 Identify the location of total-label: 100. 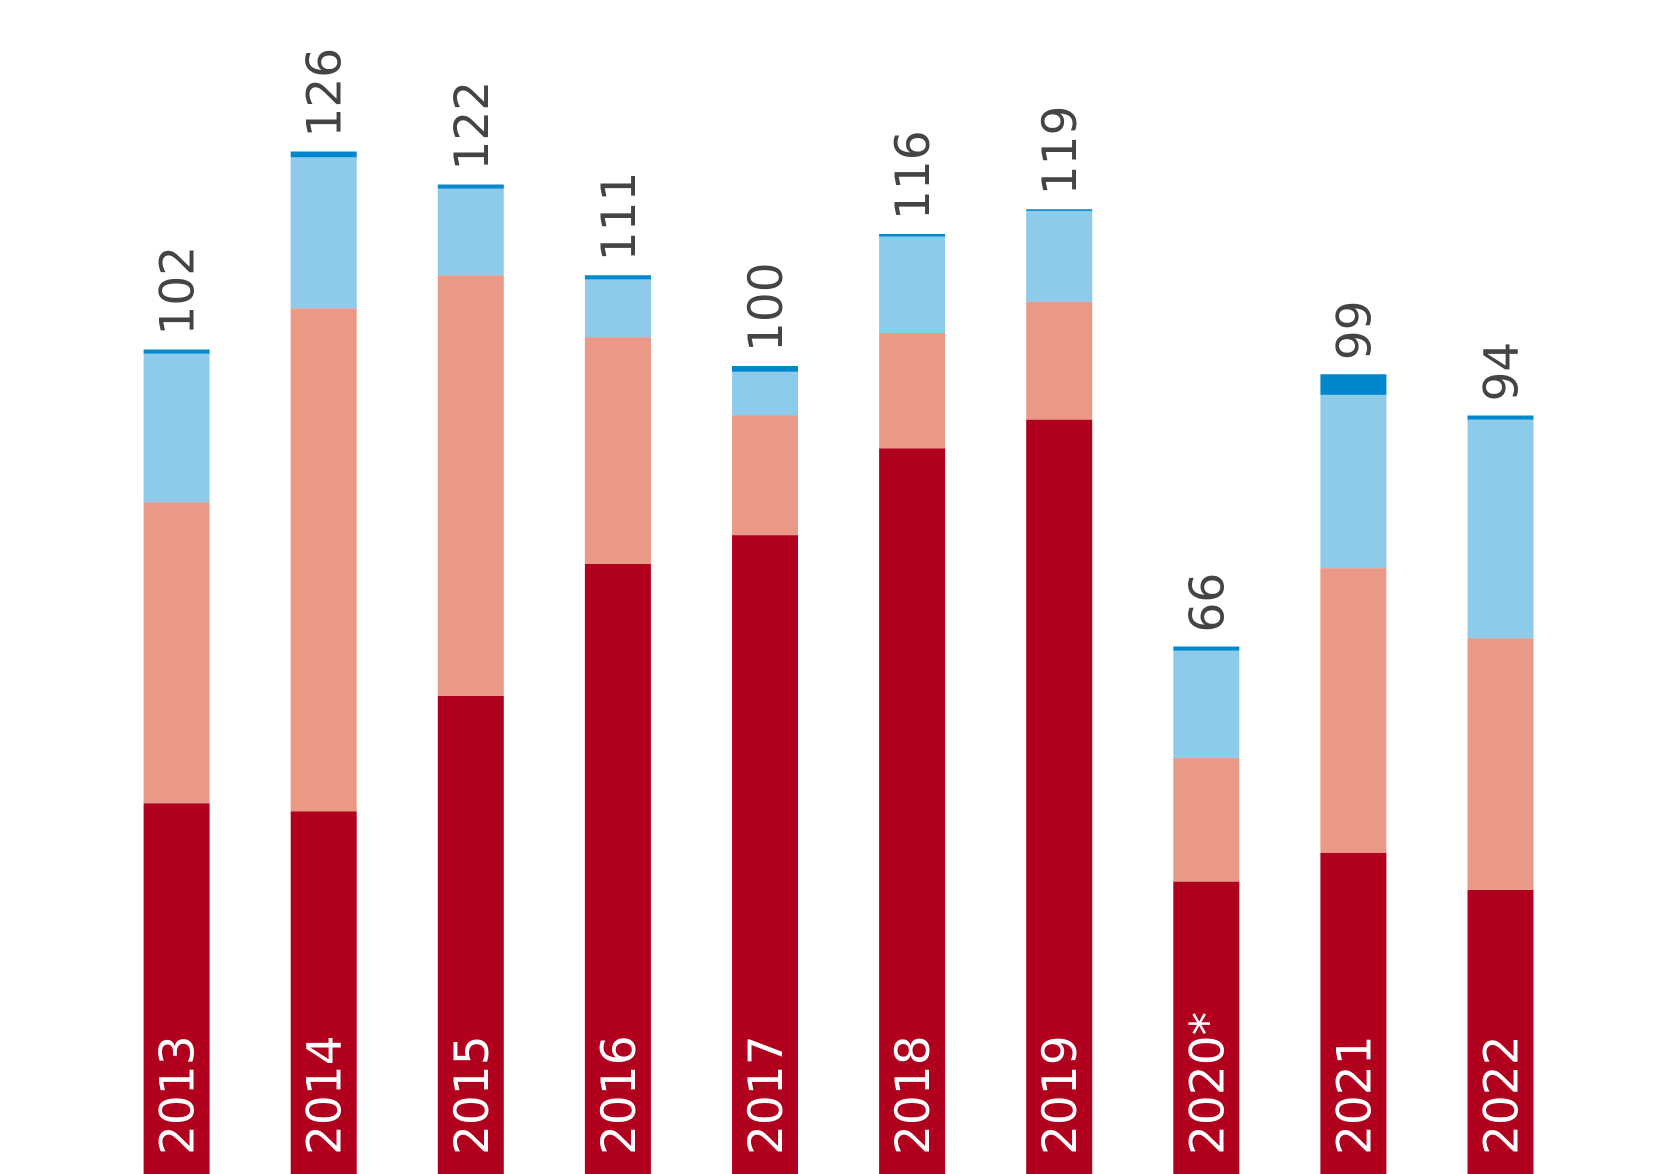
(766, 307).